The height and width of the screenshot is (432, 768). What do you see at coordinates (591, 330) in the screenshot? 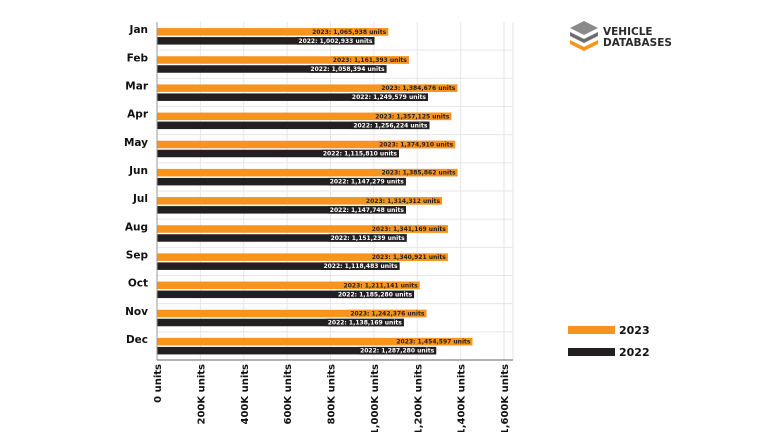
I see `legend-swatch-2023` at bounding box center [591, 330].